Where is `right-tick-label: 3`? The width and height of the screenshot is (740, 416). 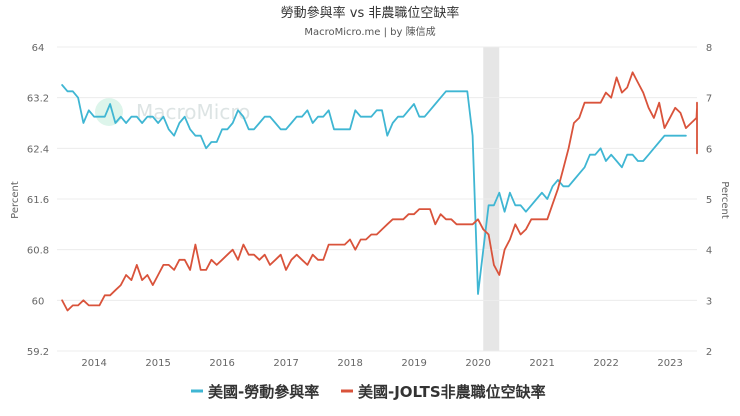 right-tick-label: 3 is located at coordinates (709, 301).